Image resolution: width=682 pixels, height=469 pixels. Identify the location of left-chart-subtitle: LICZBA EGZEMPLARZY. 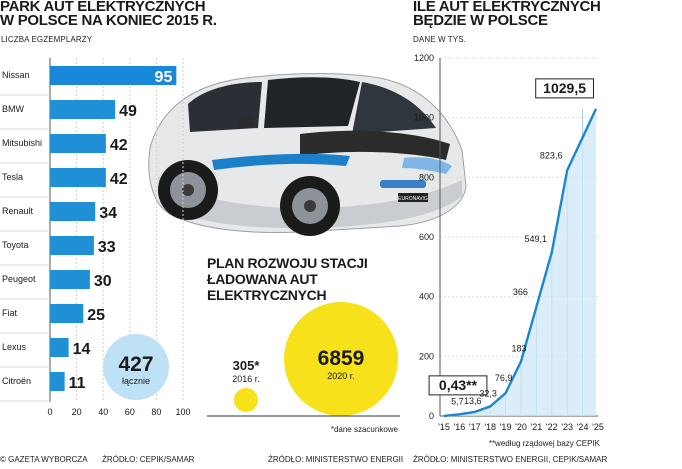
(47, 39).